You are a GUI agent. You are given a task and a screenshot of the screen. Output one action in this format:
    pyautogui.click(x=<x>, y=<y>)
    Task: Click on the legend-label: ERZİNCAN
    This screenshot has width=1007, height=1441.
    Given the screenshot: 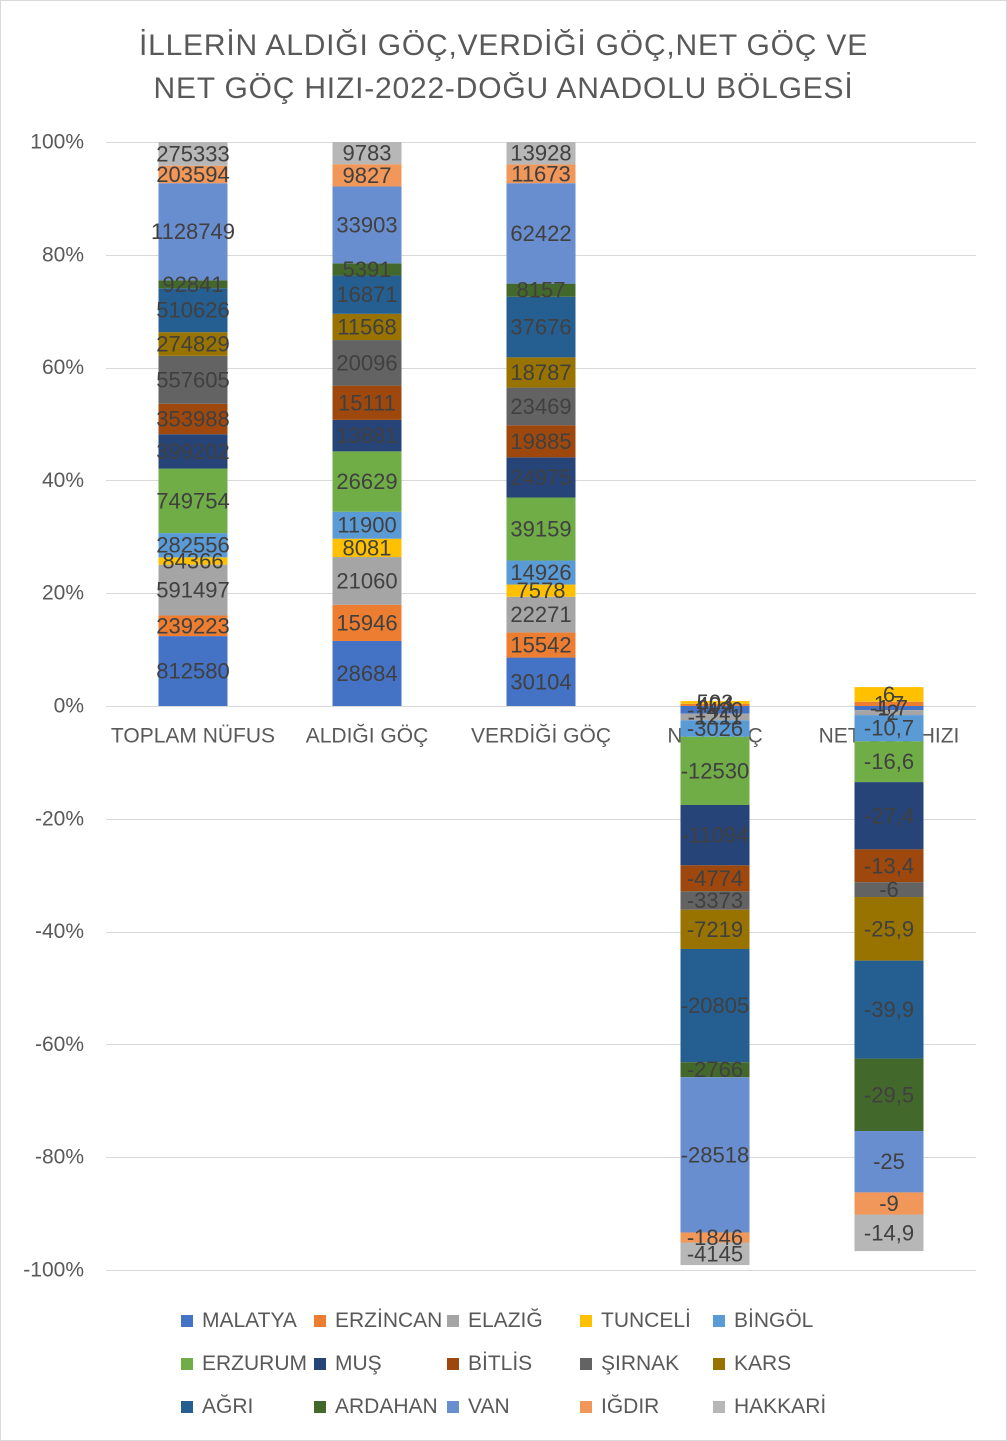 What is the action you would take?
    pyautogui.click(x=389, y=1320)
    